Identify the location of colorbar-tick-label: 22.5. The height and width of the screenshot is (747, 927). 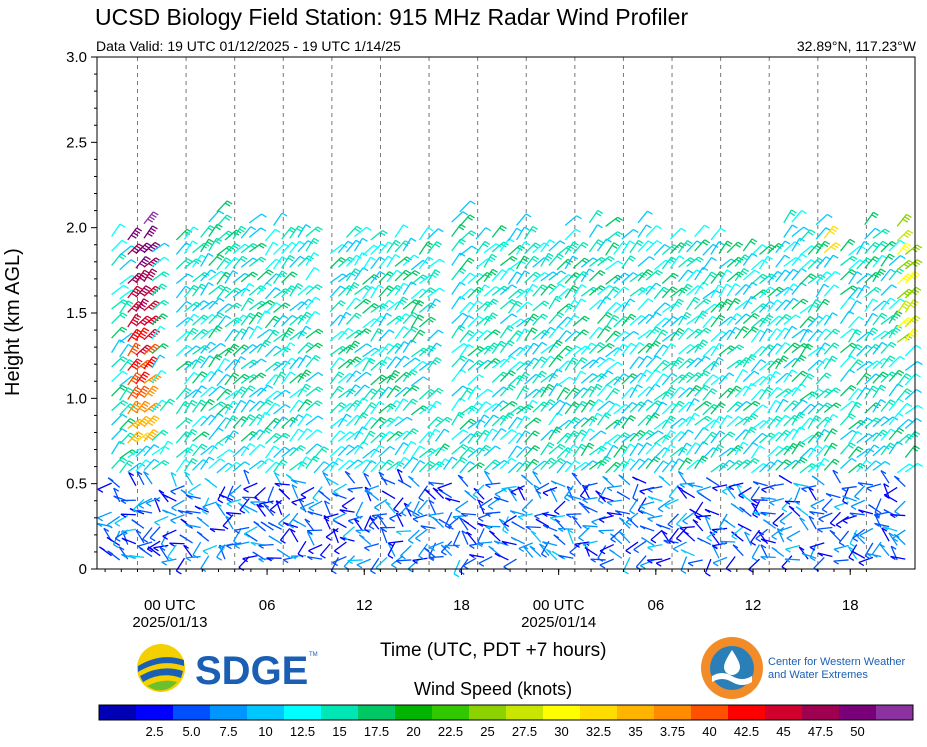
(450, 731).